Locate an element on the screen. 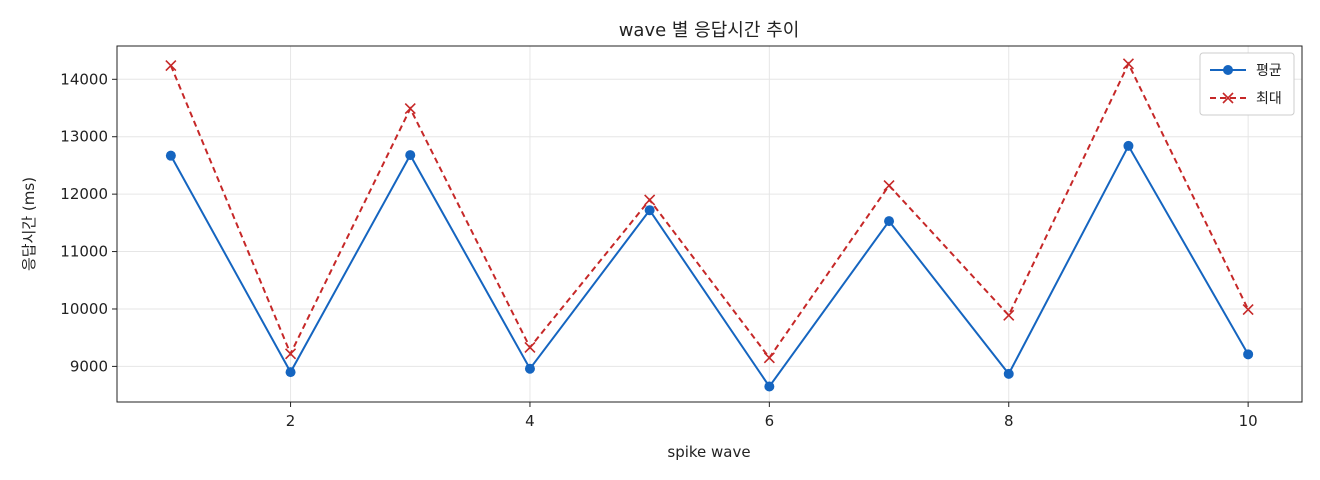  x-tick-label: 4 is located at coordinates (530, 421).